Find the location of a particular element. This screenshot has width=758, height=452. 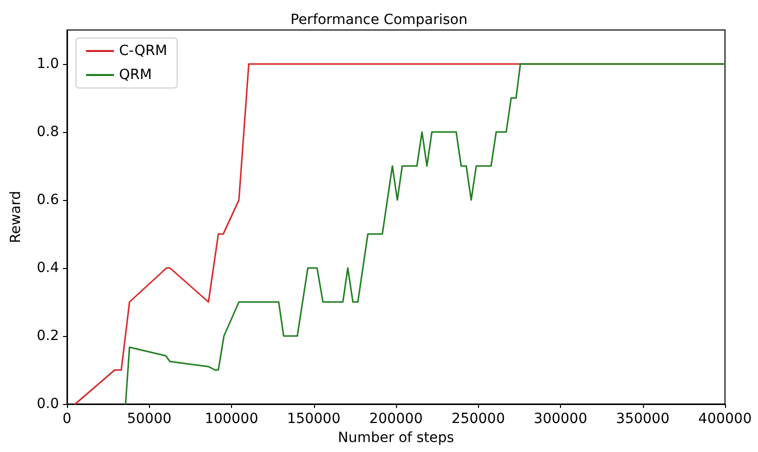

x-axis-title: Number of steps is located at coordinates (396, 438).